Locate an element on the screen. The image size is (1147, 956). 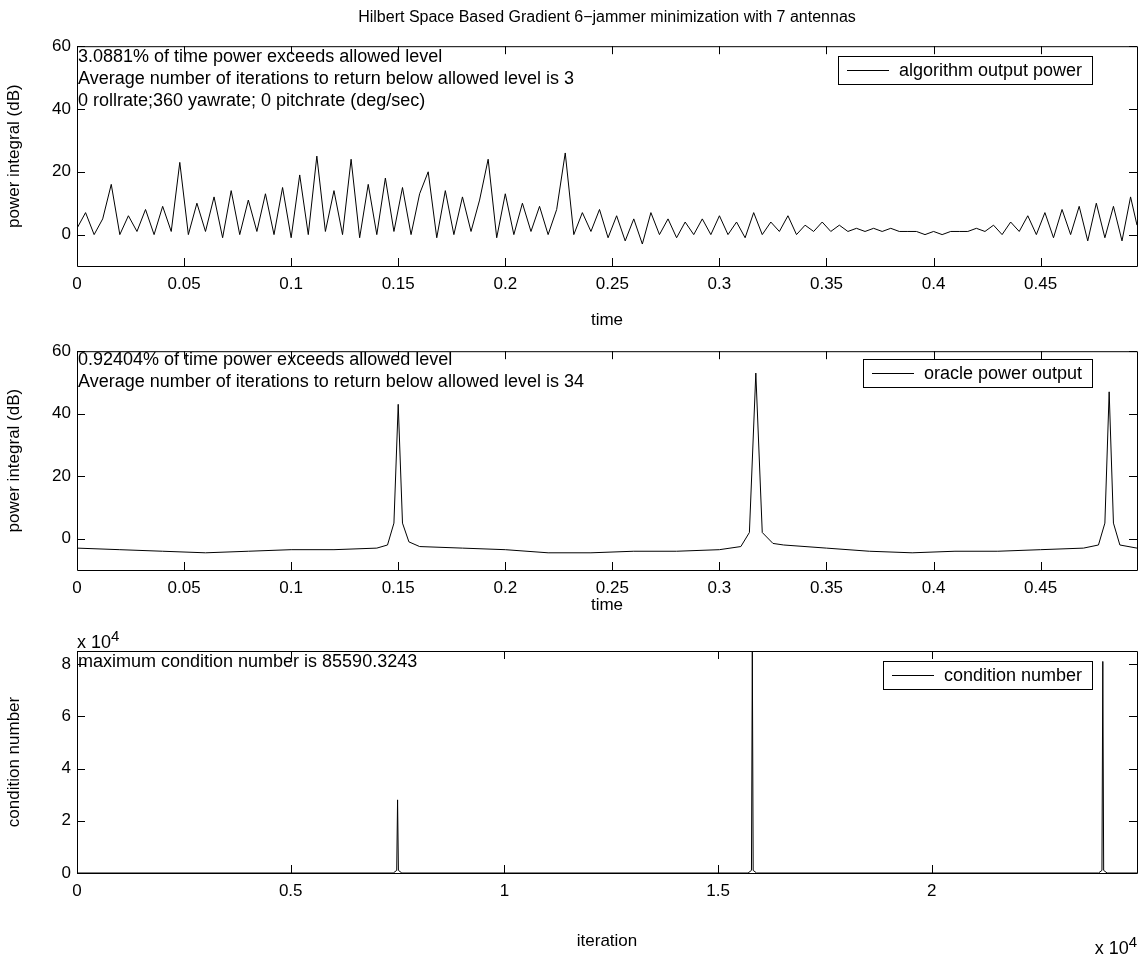
annotation: Average number of iterations to return below allowed level is 3 is located at coordinates (326, 78).